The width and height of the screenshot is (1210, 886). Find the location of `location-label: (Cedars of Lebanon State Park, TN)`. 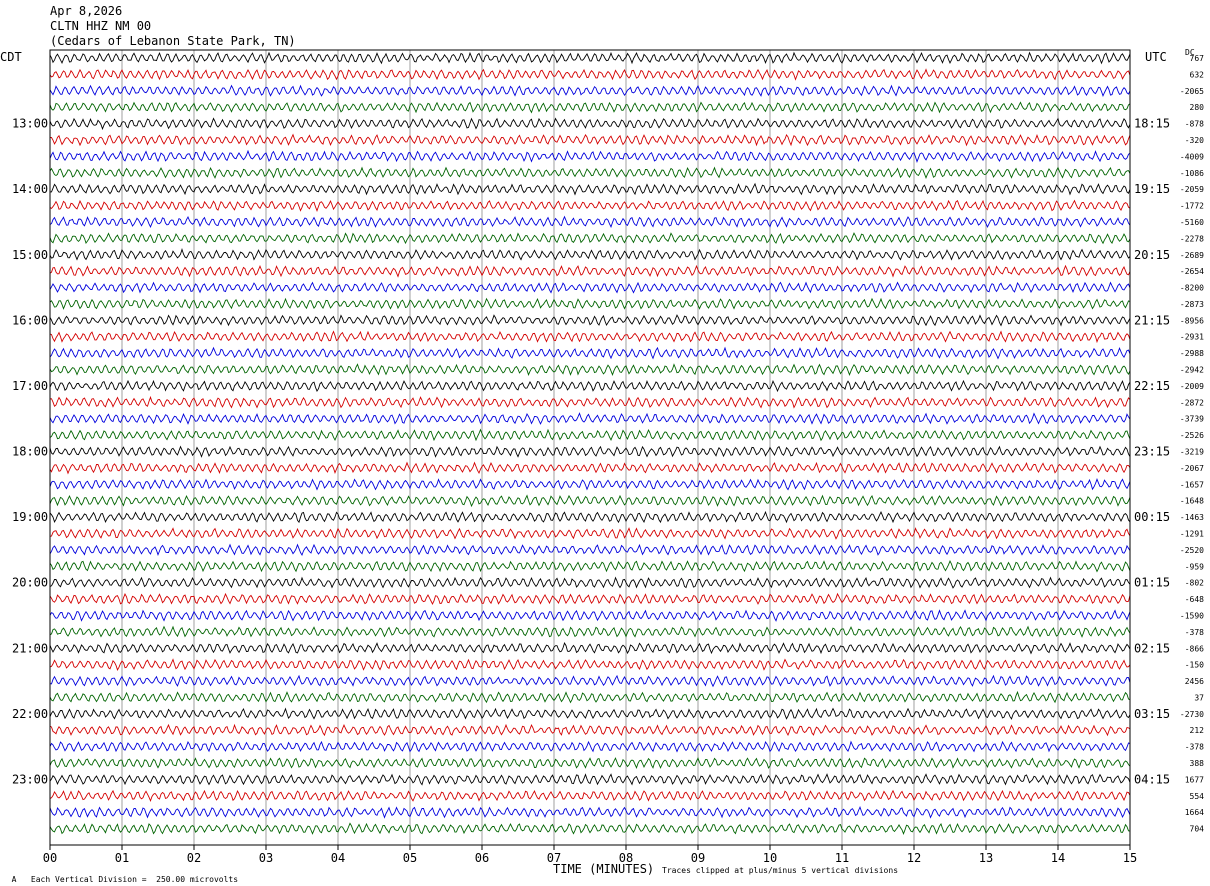

location-label: (Cedars of Lebanon State Park, TN) is located at coordinates (173, 41).